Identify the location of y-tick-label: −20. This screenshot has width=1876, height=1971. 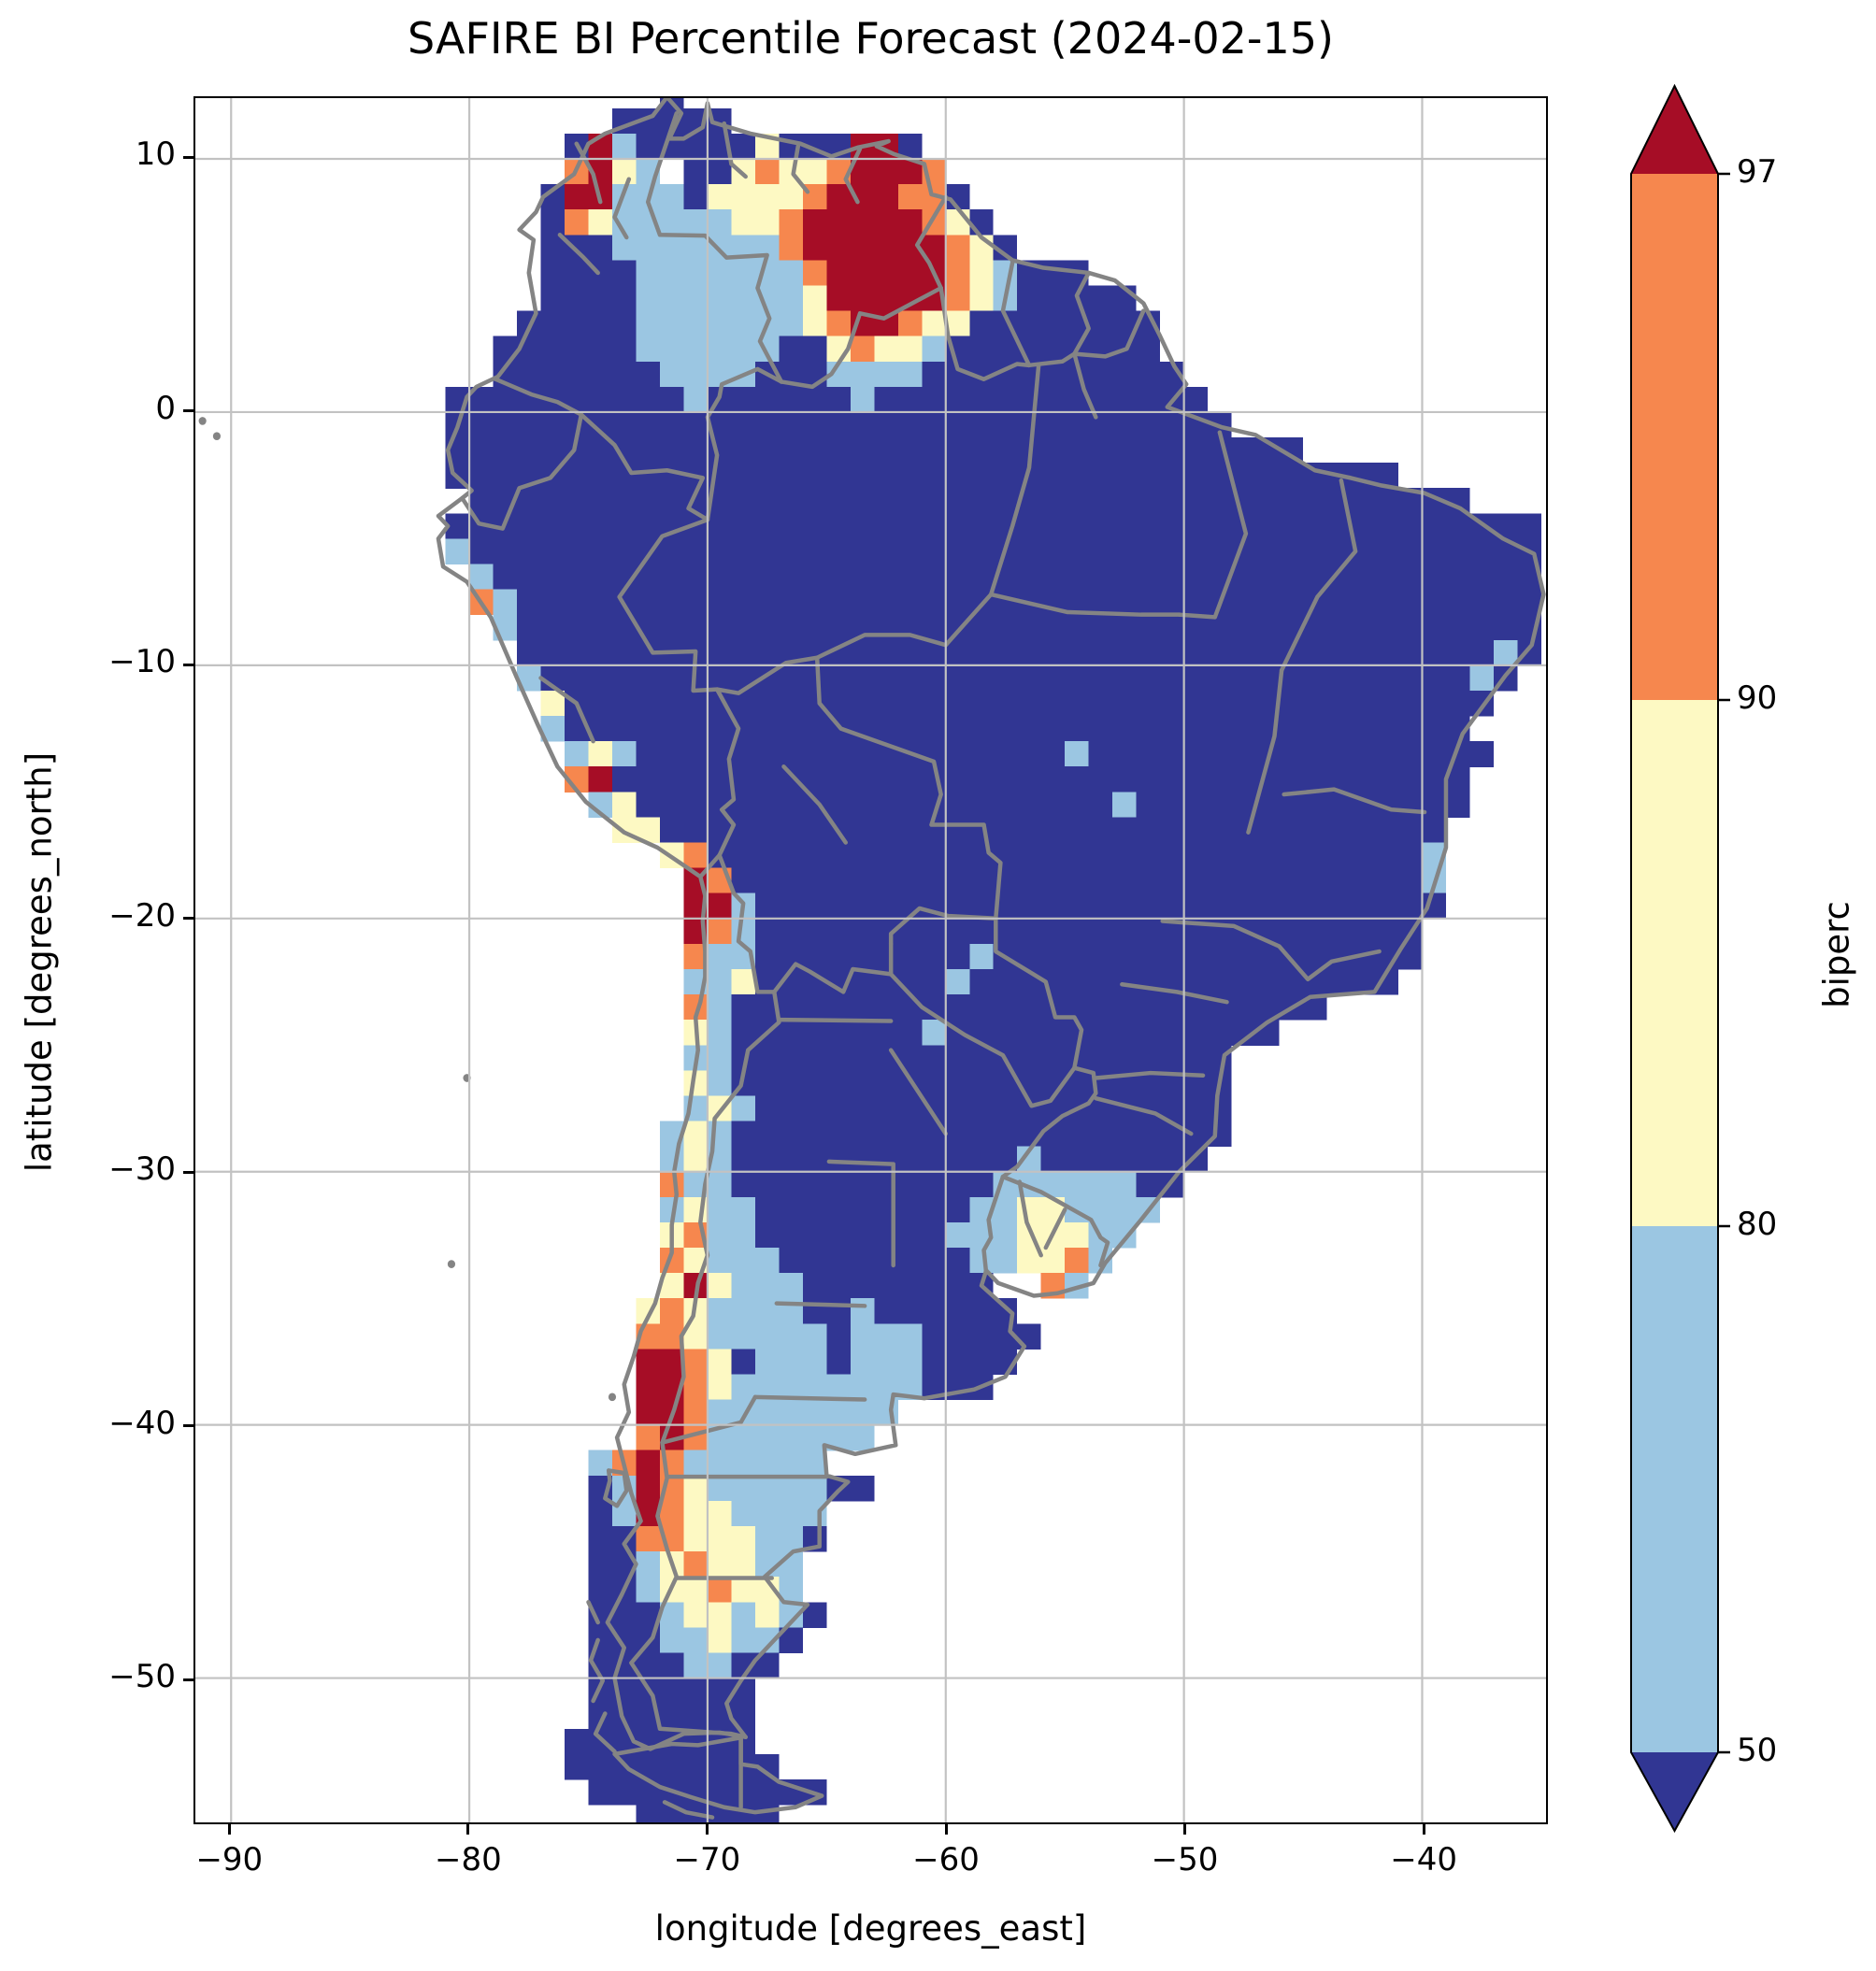
(142, 916).